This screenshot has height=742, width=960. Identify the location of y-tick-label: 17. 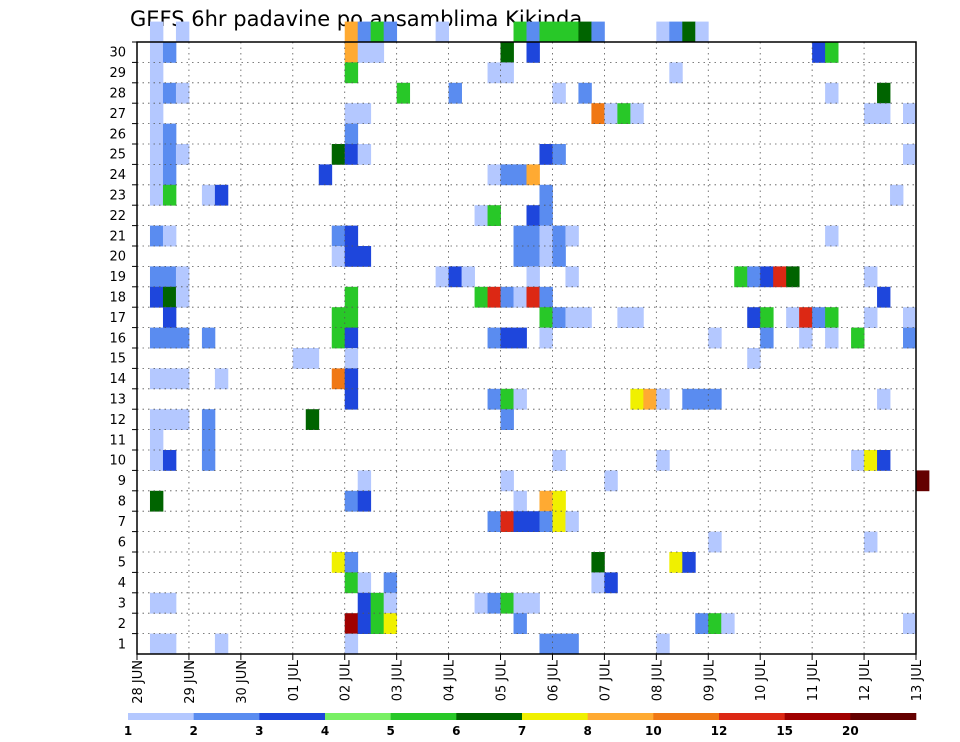
(117, 318).